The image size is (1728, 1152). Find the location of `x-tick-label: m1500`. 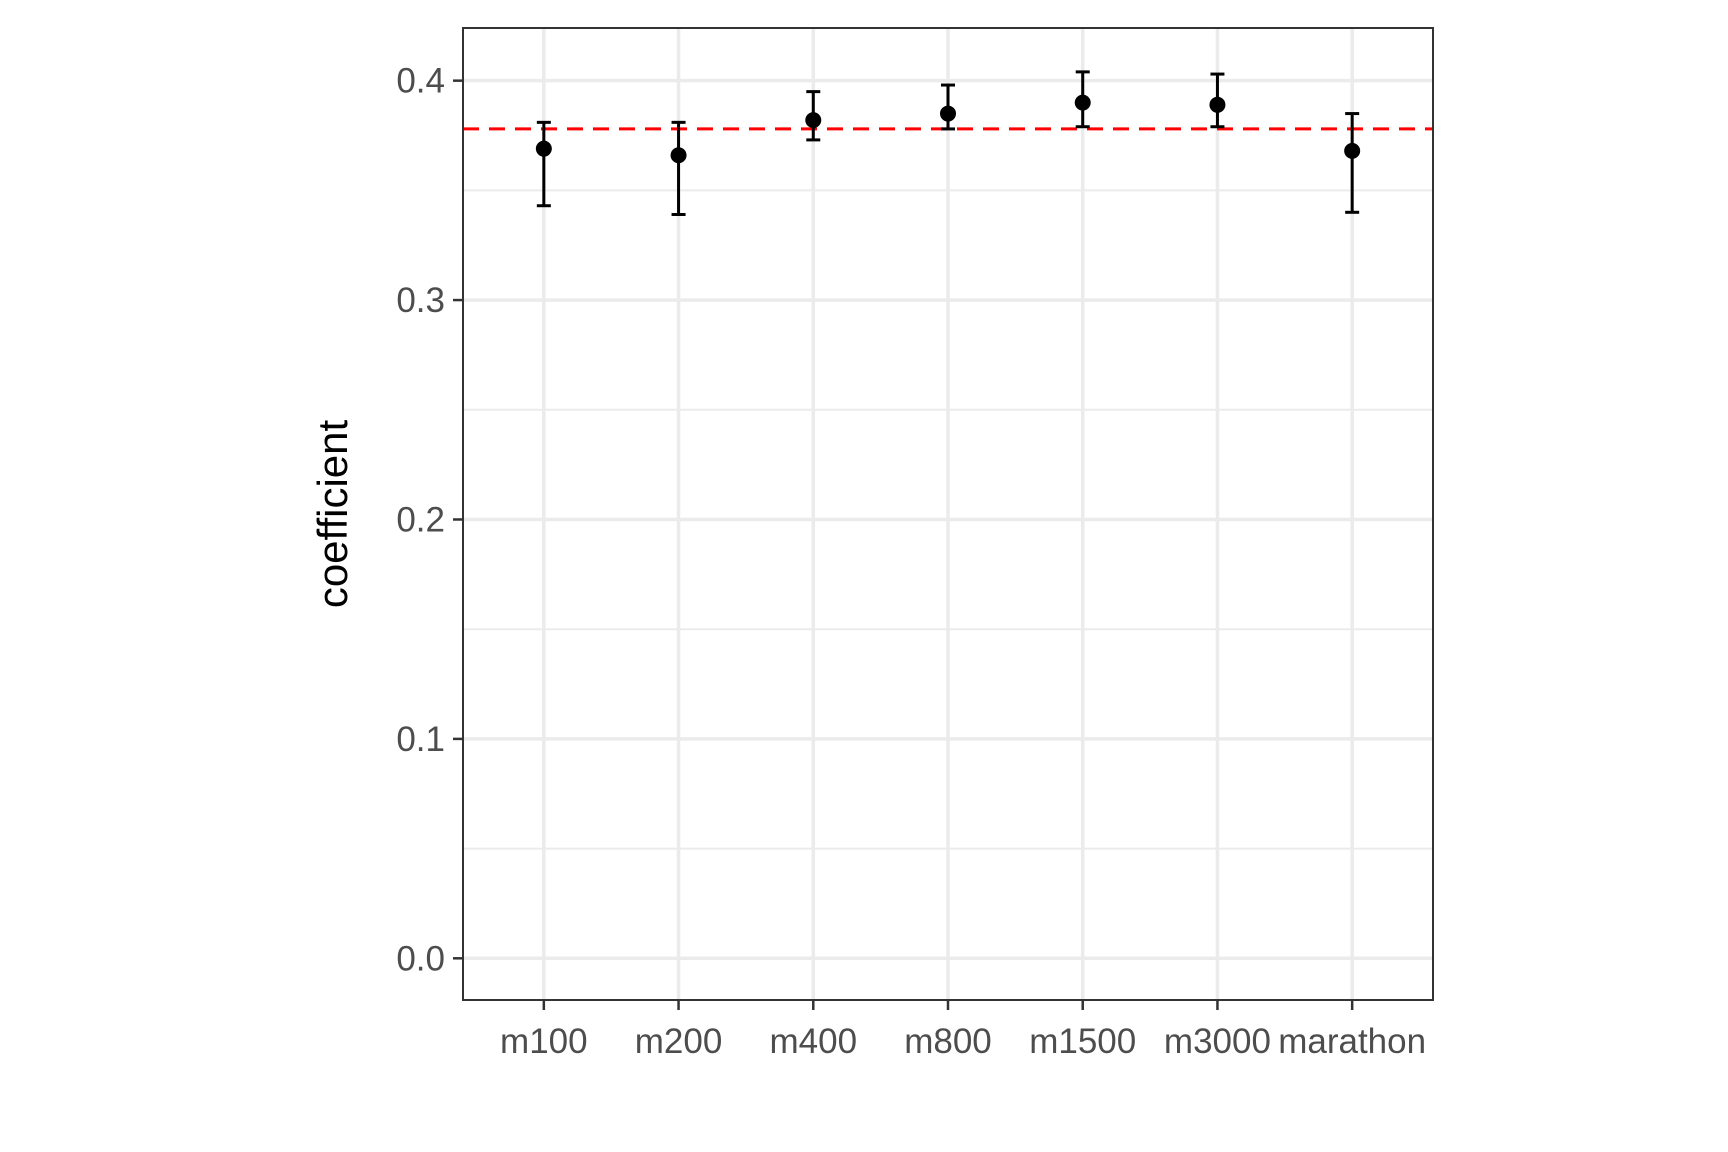

x-tick-label: m1500 is located at coordinates (1082, 1041).